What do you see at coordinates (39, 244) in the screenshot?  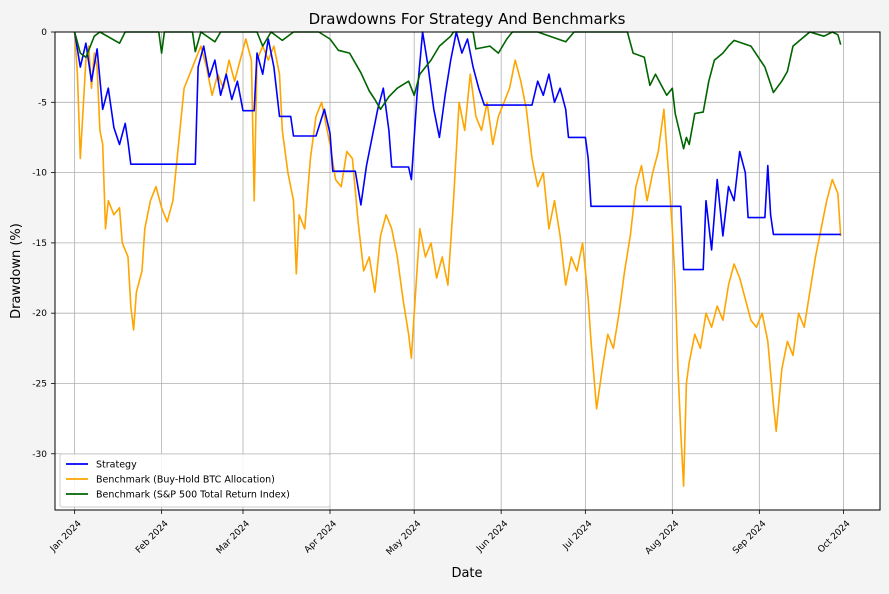 I see `y-tick-label: -15` at bounding box center [39, 244].